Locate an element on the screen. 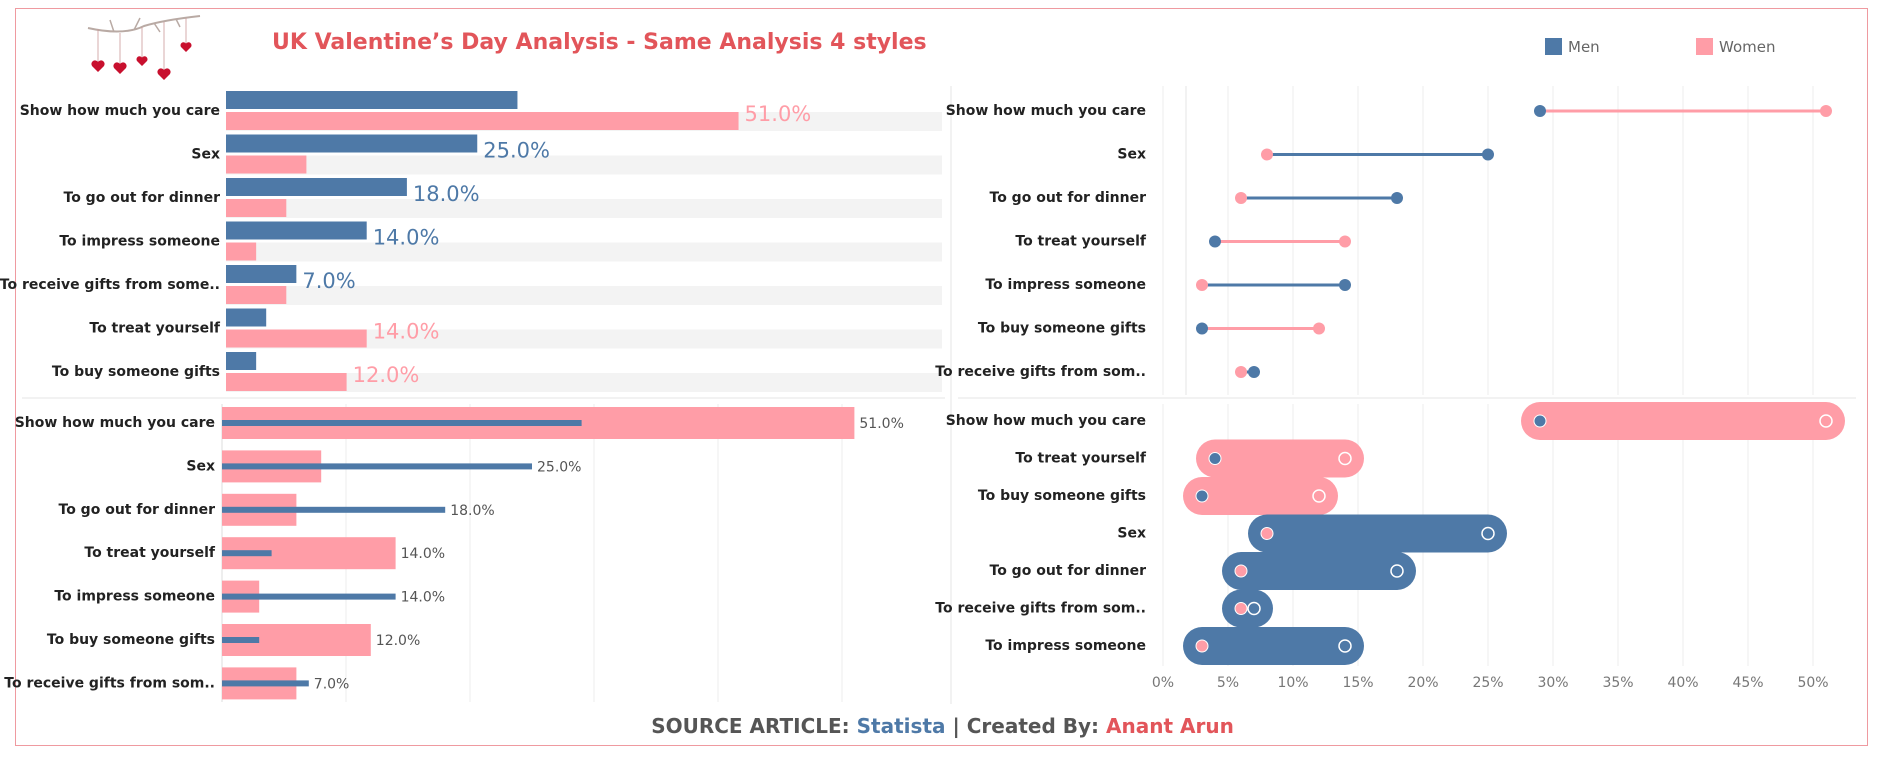 The width and height of the screenshot is (1885, 759). source-label: SOURCE ARTICLE: is located at coordinates (750, 726).